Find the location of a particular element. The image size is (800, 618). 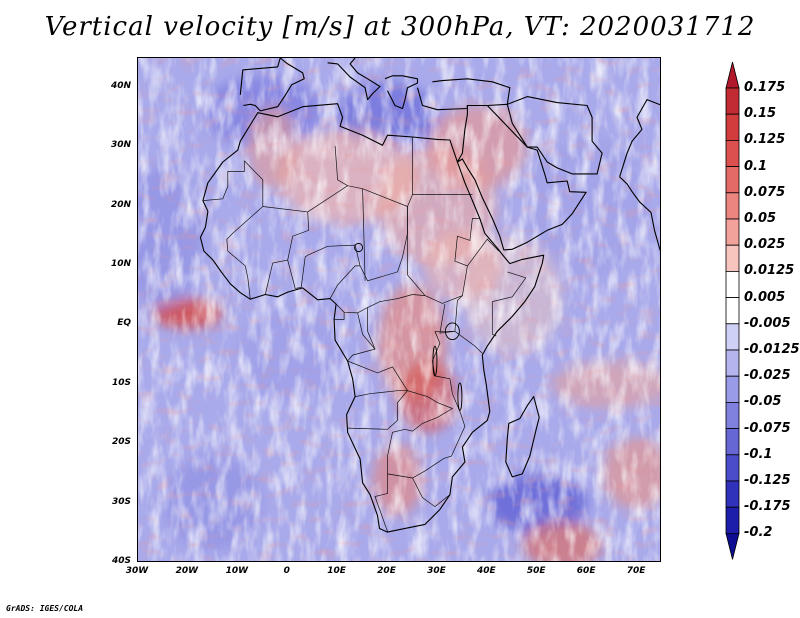

lon-tick-label: 30E is located at coordinates (436, 571).